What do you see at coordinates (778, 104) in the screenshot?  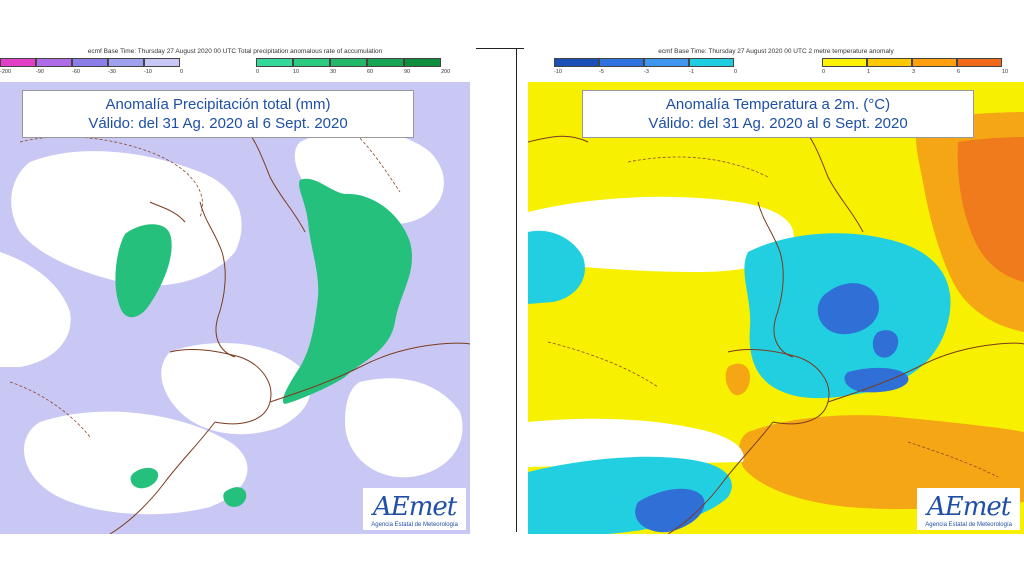 I see `temp-title-line1: Anomalía Temperatura a 2m. (°C)` at bounding box center [778, 104].